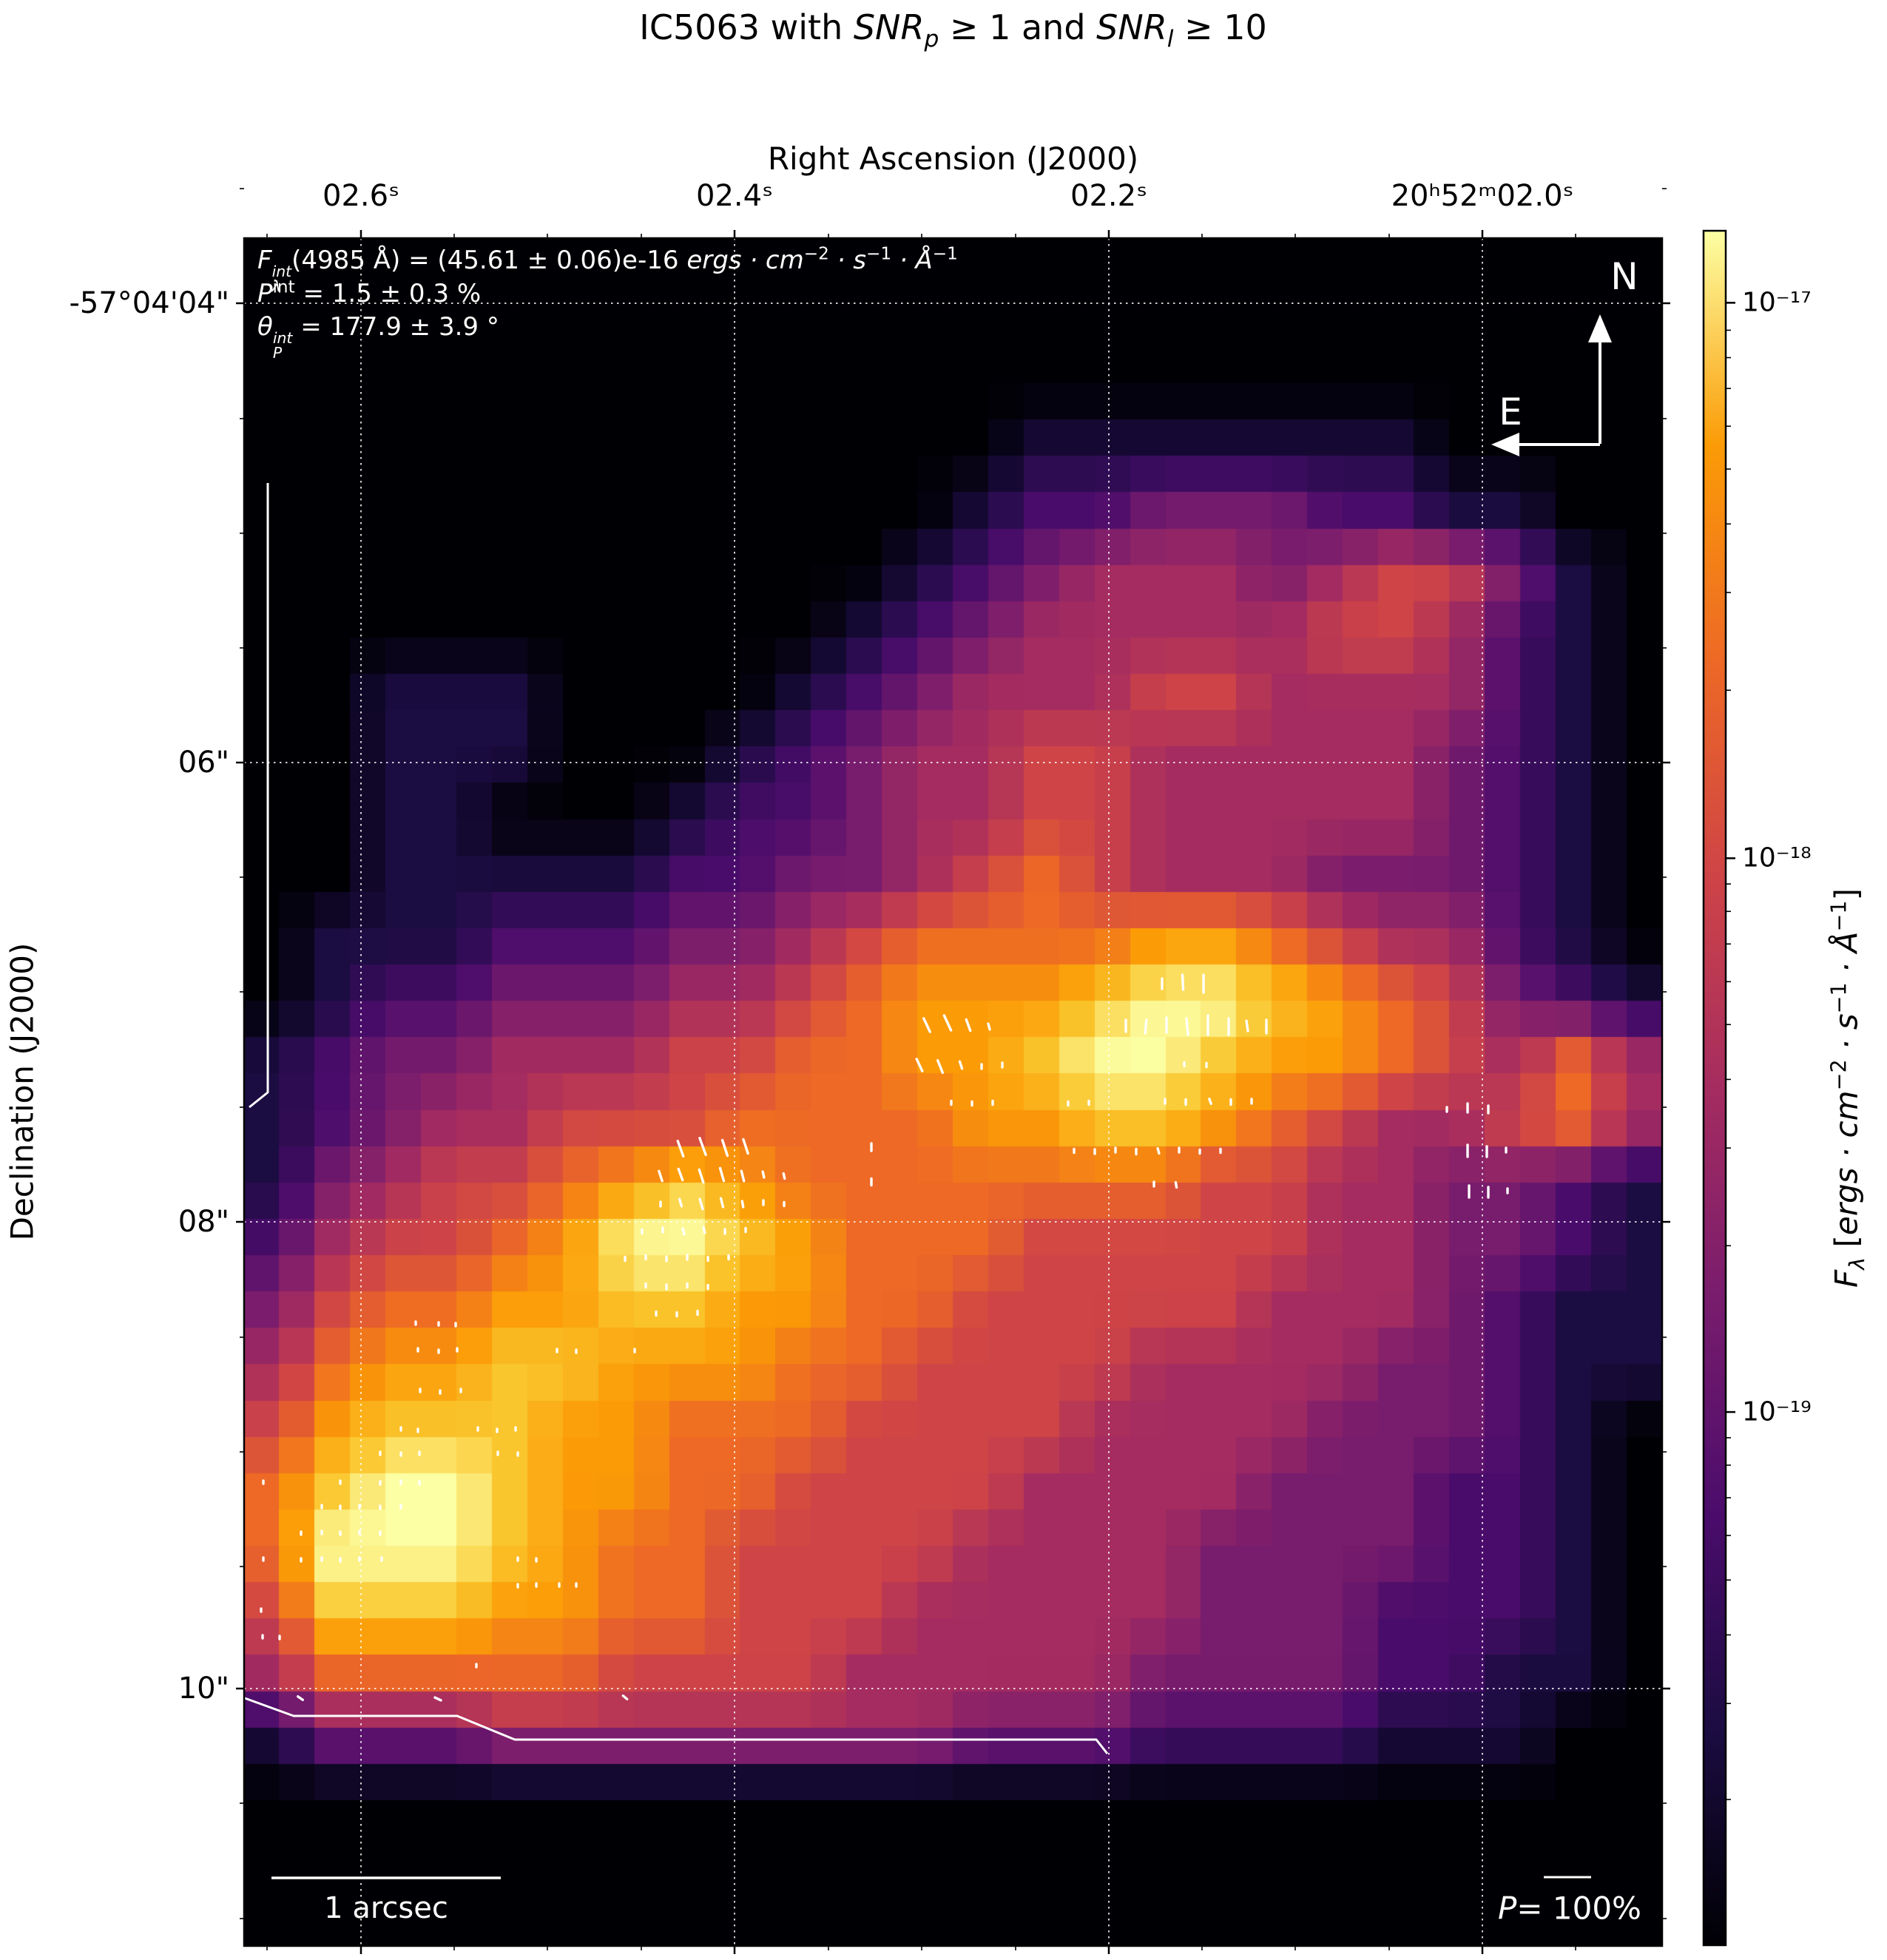 Image resolution: width=1887 pixels, height=1960 pixels. What do you see at coordinates (149, 303) in the screenshot?
I see `dec-tick-label: -57°04'04"` at bounding box center [149, 303].